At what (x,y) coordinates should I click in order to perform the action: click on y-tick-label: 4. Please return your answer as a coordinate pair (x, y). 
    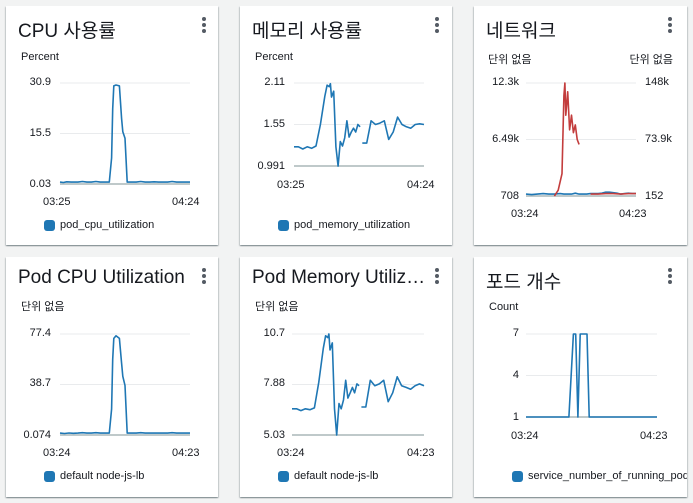
    Looking at the image, I should click on (515, 375).